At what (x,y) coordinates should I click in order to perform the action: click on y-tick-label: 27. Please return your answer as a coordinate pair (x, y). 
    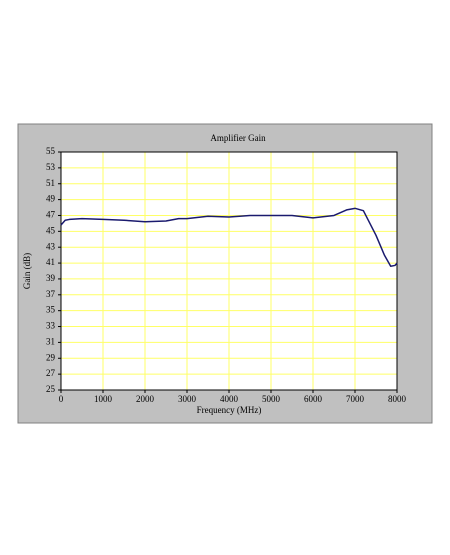
    Looking at the image, I should click on (51, 373).